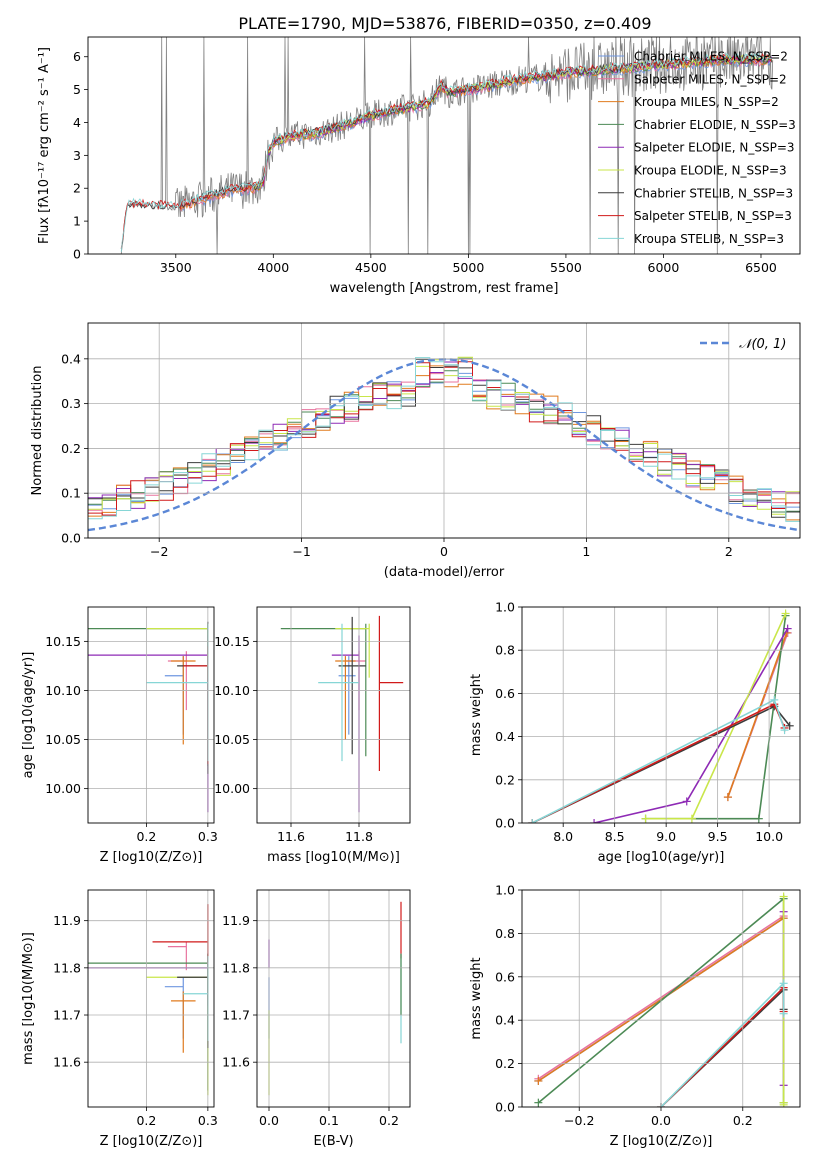 The width and height of the screenshot is (819, 1170). What do you see at coordinates (513, 122) in the screenshot?
I see `model-line-kroupa_elodie` at bounding box center [513, 122].